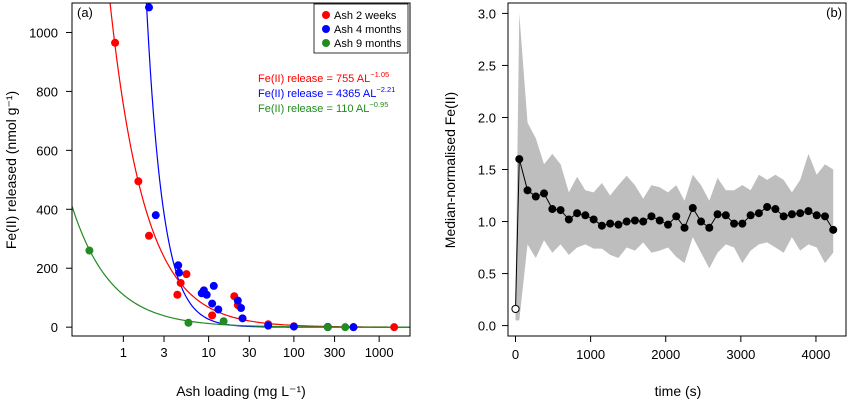 Image resolution: width=850 pixels, height=405 pixels. What do you see at coordinates (515, 309) in the screenshot?
I see `median-point-open` at bounding box center [515, 309].